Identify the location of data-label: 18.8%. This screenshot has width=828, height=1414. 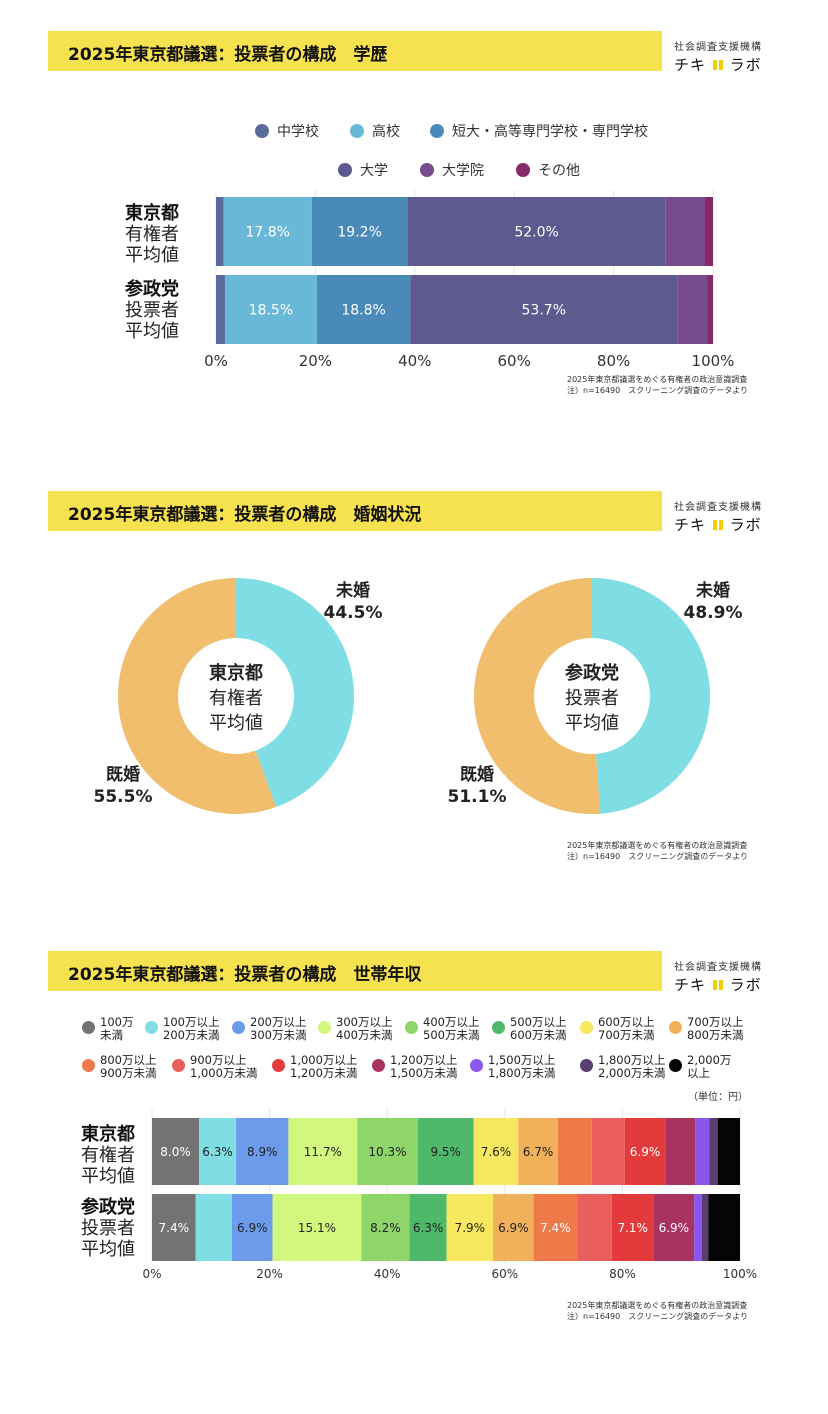
(363, 311).